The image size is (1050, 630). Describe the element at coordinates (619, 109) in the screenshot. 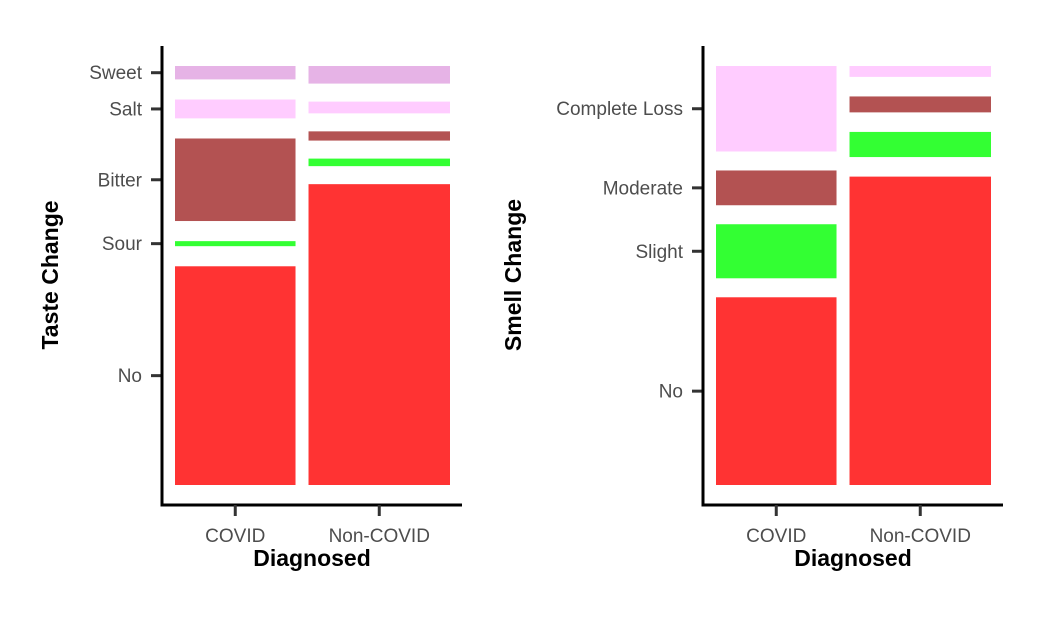

I see `y-tick-label-complete-loss: Complete Loss` at that location.